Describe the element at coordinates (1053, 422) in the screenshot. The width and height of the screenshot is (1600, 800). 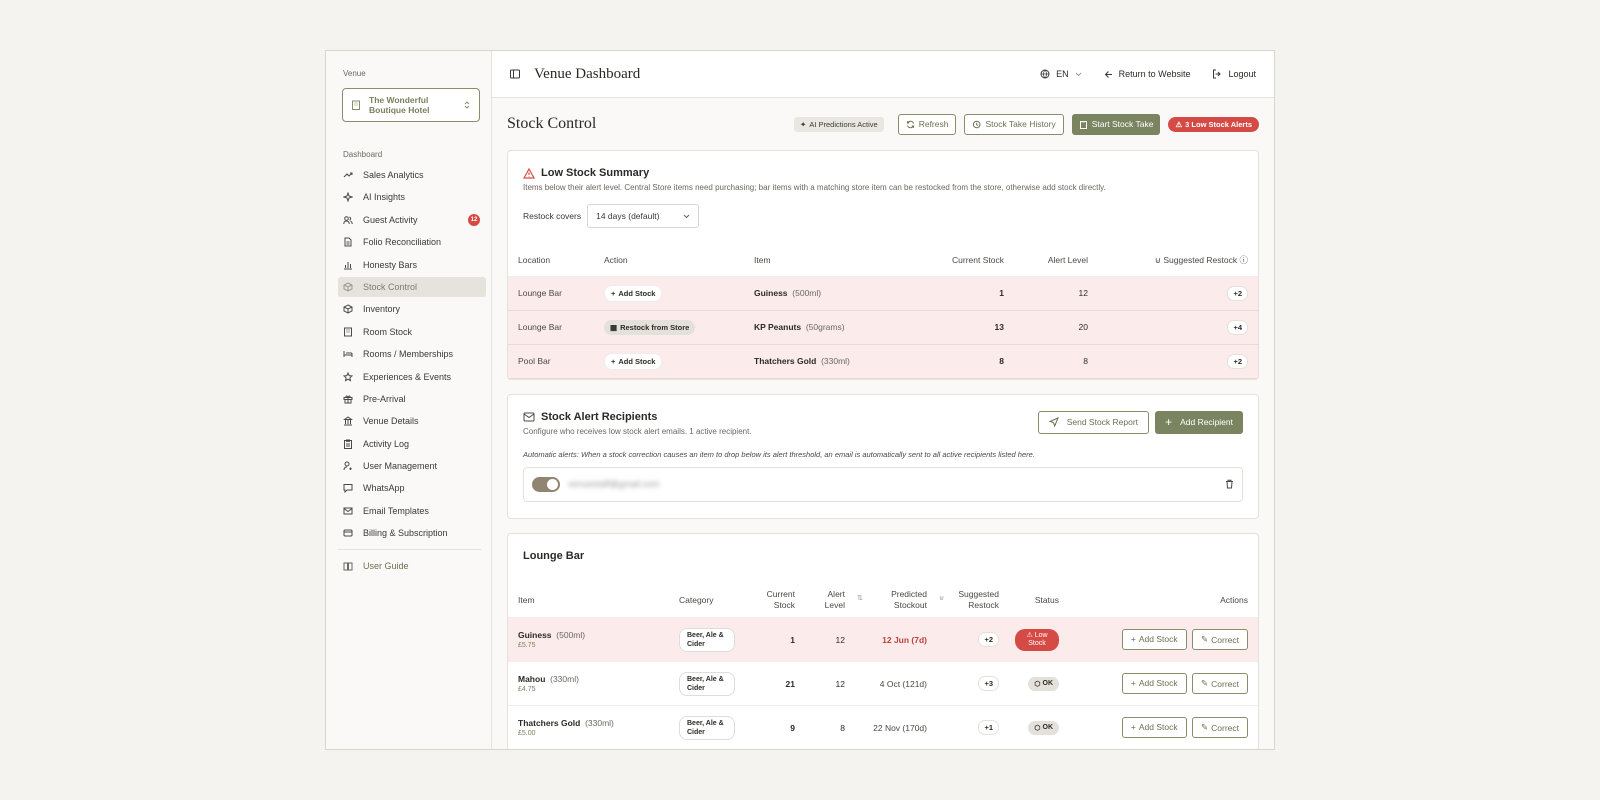
I see `send-icon` at that location.